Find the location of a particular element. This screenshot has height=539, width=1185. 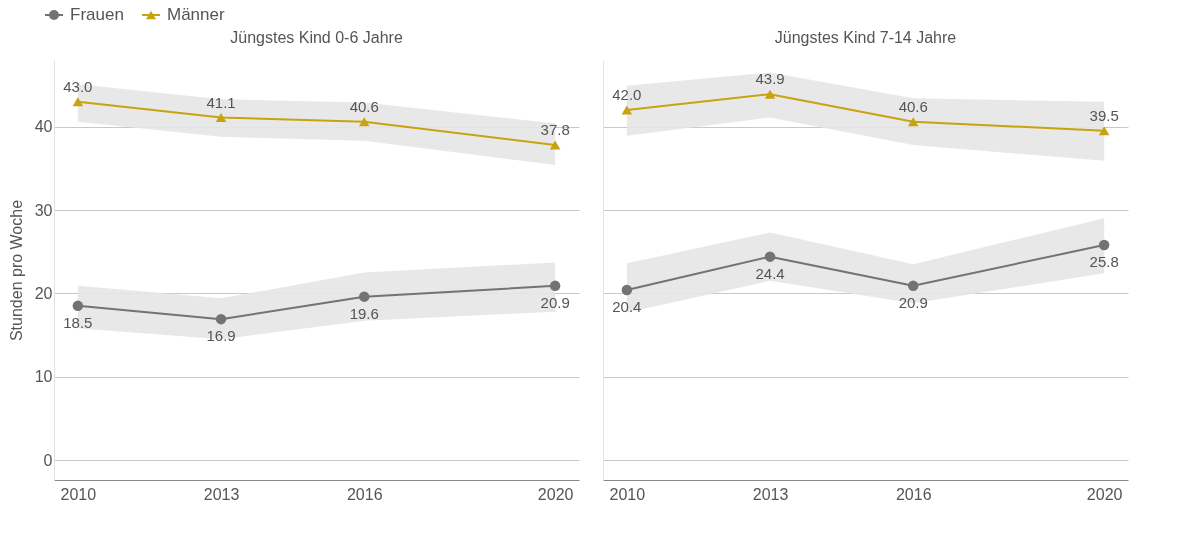

data-label: 41.1 is located at coordinates (221, 102).